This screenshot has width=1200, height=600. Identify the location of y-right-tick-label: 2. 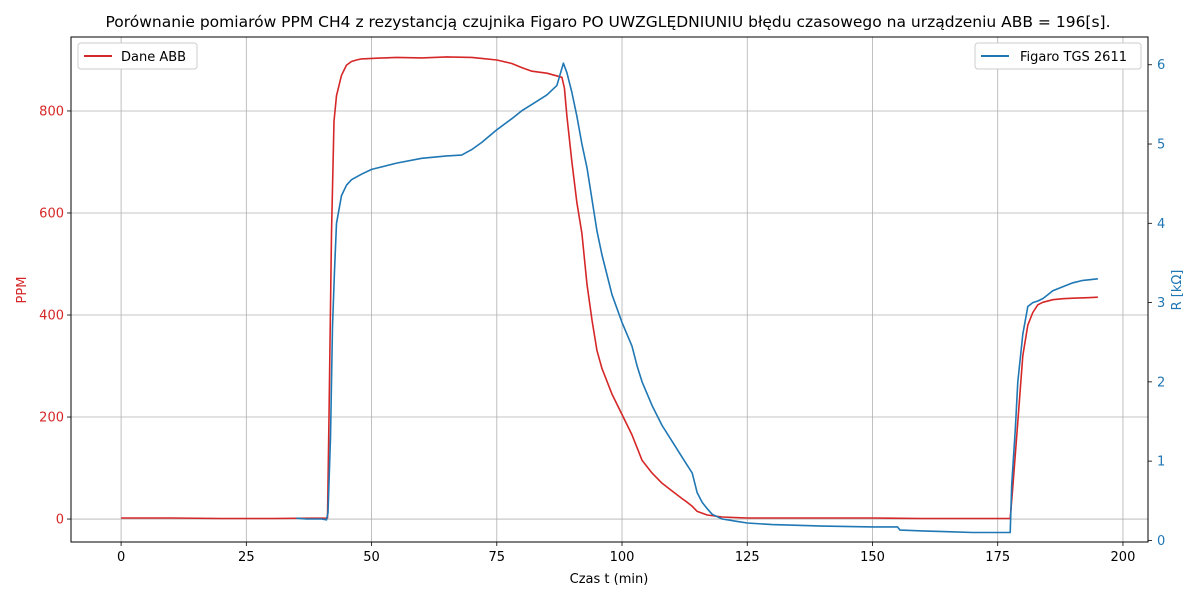
(1161, 382).